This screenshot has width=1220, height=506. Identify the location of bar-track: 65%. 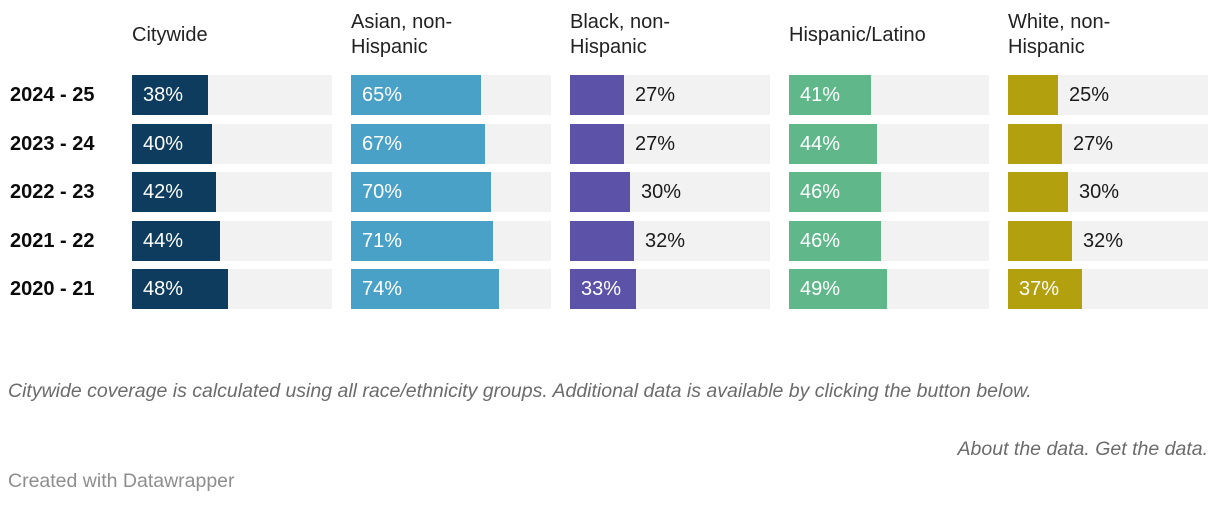
(451, 95).